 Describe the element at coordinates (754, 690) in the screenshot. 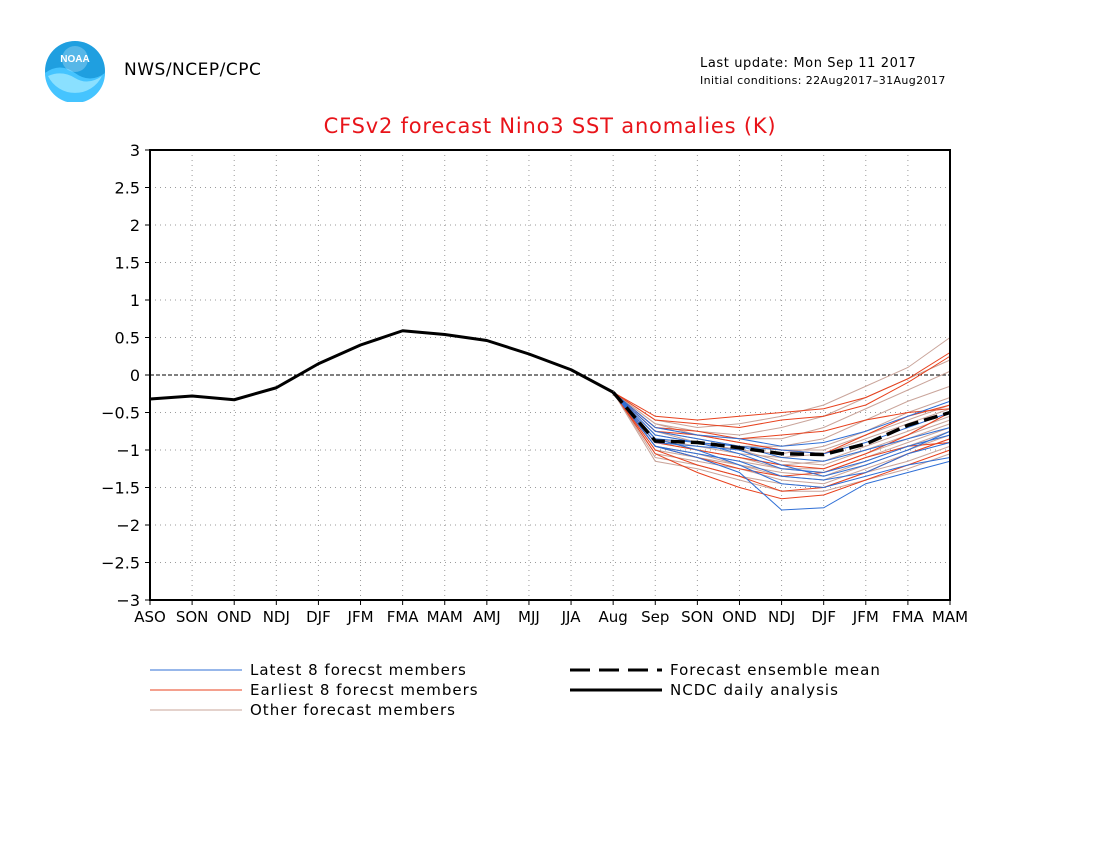

I see `legend-label-analysis: NCDC daily analysis` at that location.